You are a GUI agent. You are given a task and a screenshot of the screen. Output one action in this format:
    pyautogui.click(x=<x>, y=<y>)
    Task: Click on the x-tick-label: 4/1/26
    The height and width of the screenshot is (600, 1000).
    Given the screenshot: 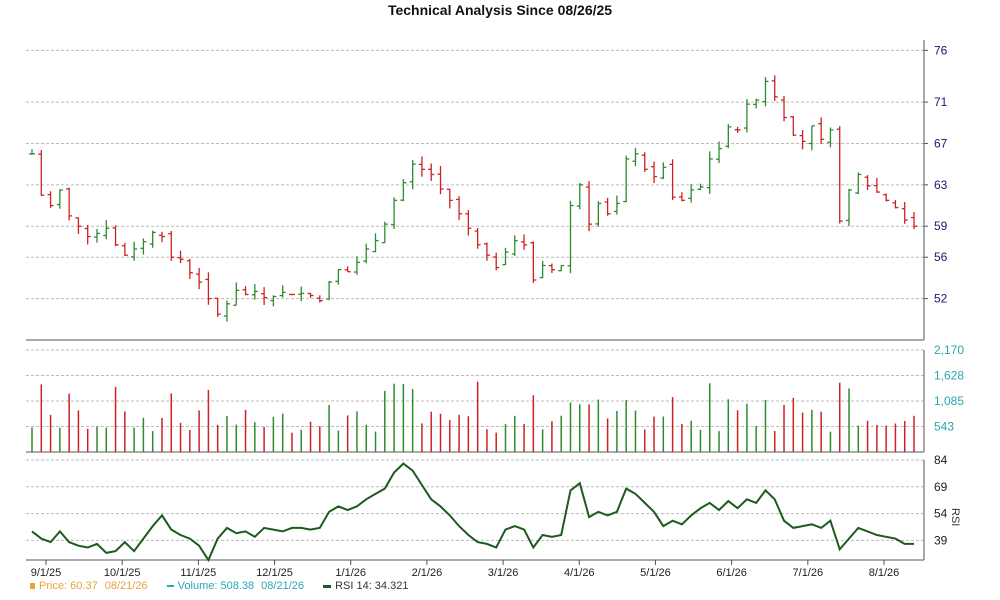 What is the action you would take?
    pyautogui.click(x=579, y=573)
    